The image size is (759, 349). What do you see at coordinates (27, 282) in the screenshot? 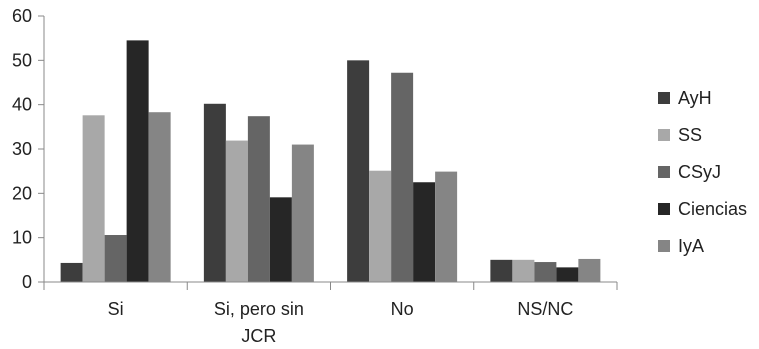
I see `y-tick-label: 0` at bounding box center [27, 282].